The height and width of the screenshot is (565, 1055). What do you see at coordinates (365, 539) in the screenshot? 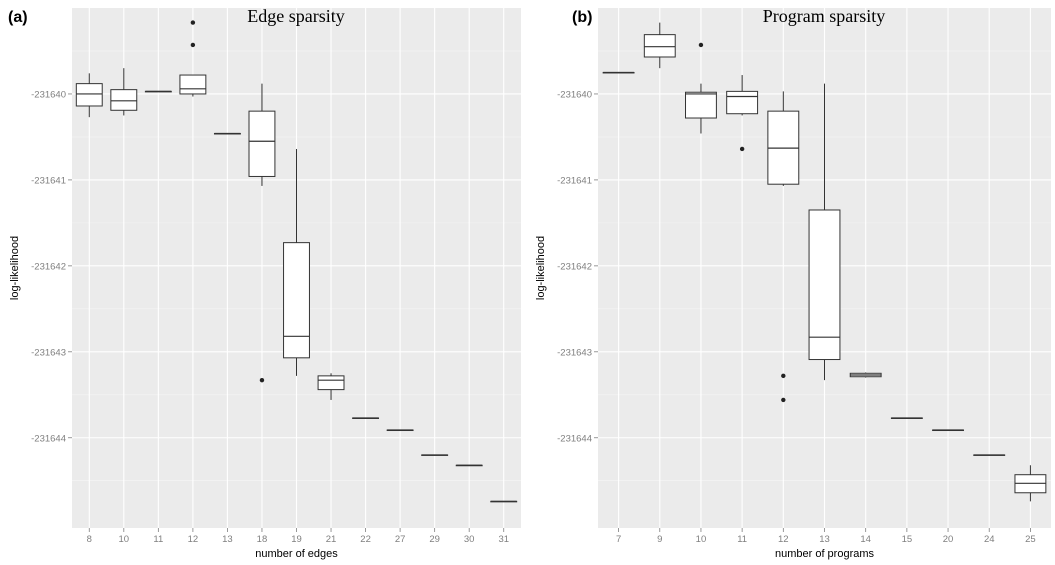
I see `x-tick-label: 22` at bounding box center [365, 539].